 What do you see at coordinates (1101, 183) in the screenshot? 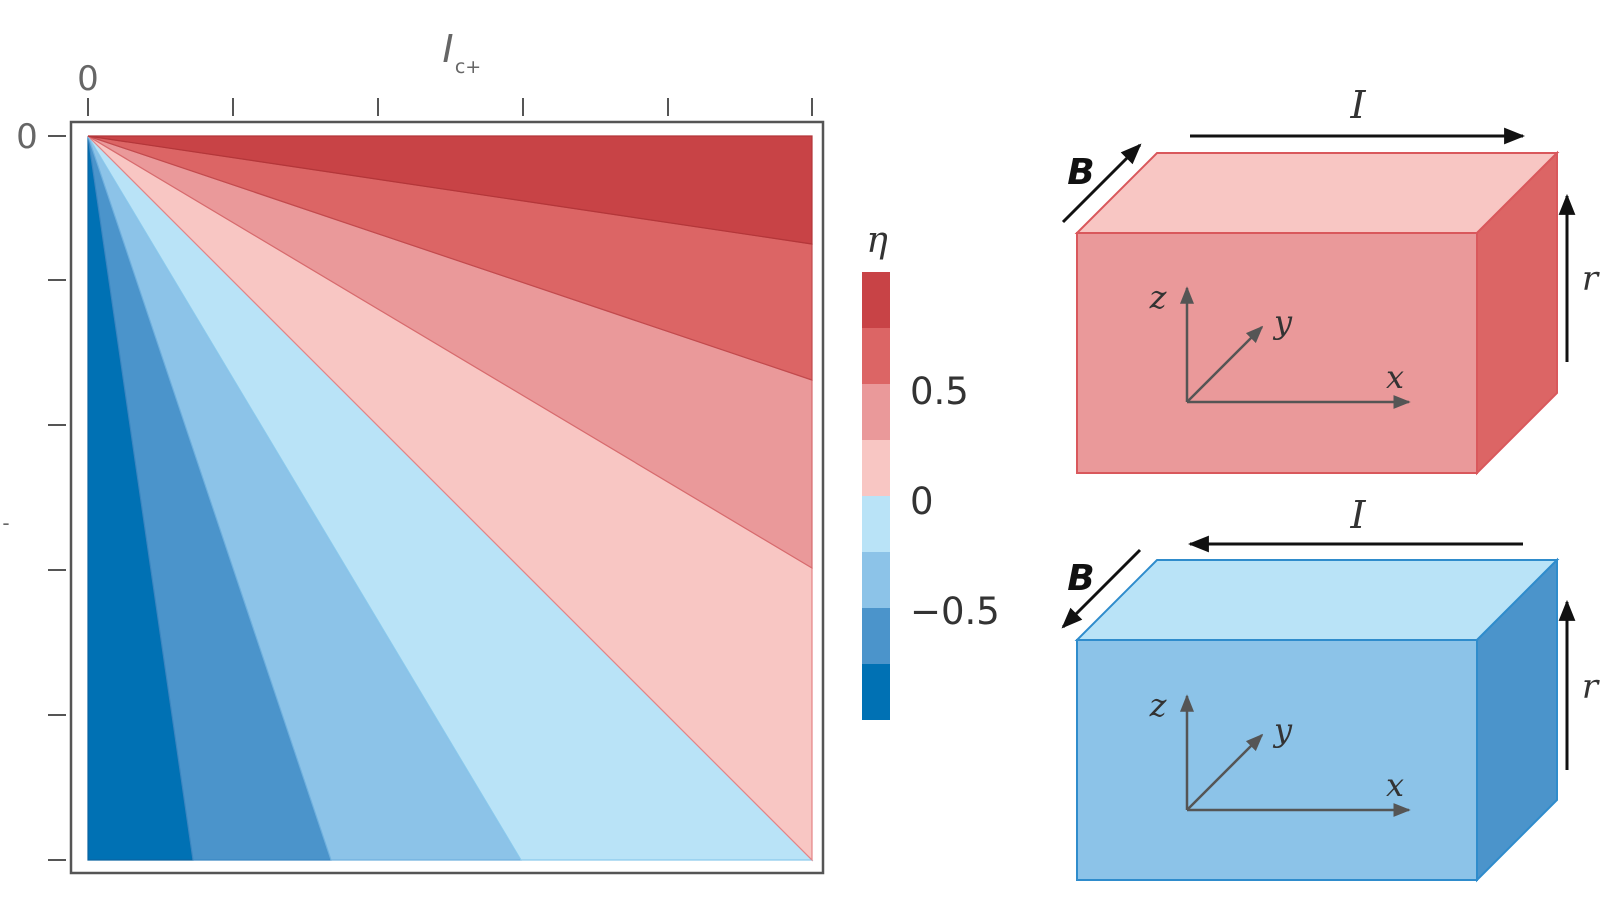
I see `top-field-arrow` at bounding box center [1101, 183].